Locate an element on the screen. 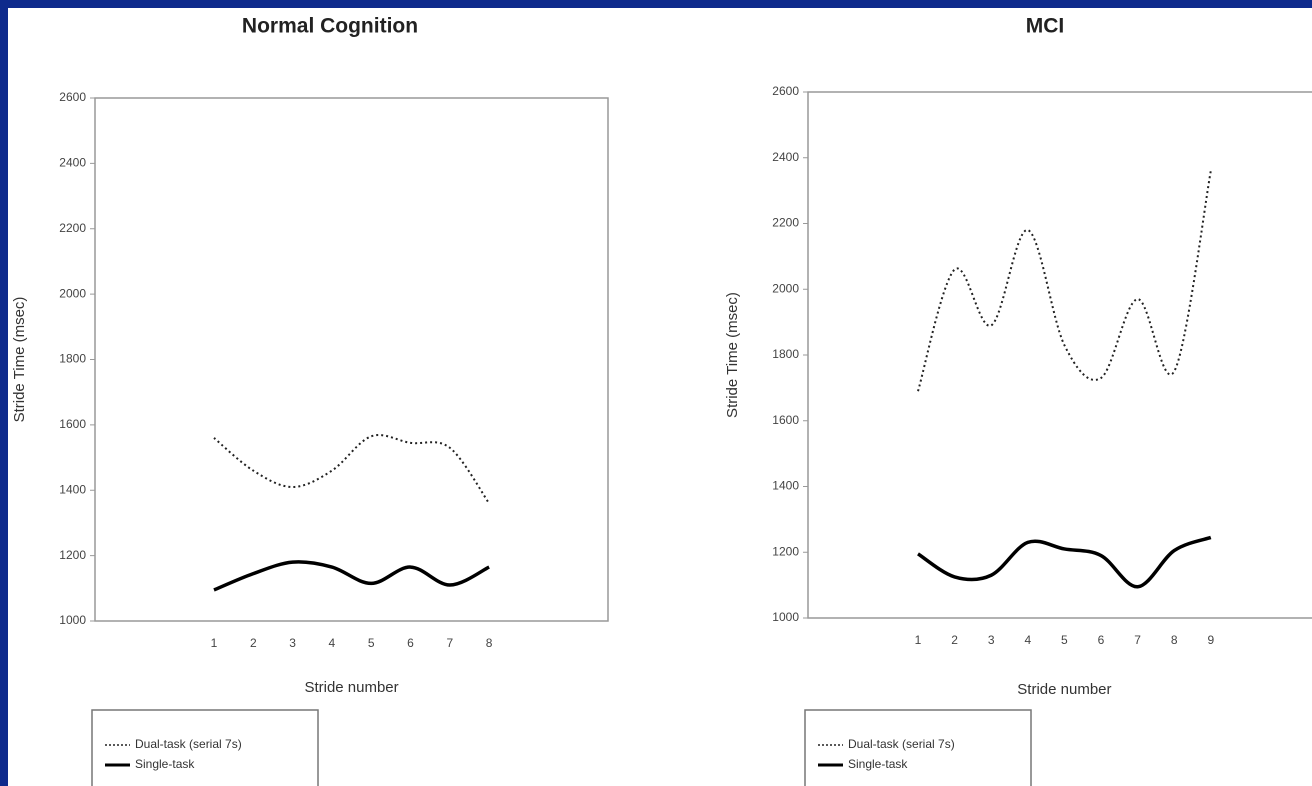 The image size is (1312, 786). x-tick-label: 9 is located at coordinates (1210, 640).